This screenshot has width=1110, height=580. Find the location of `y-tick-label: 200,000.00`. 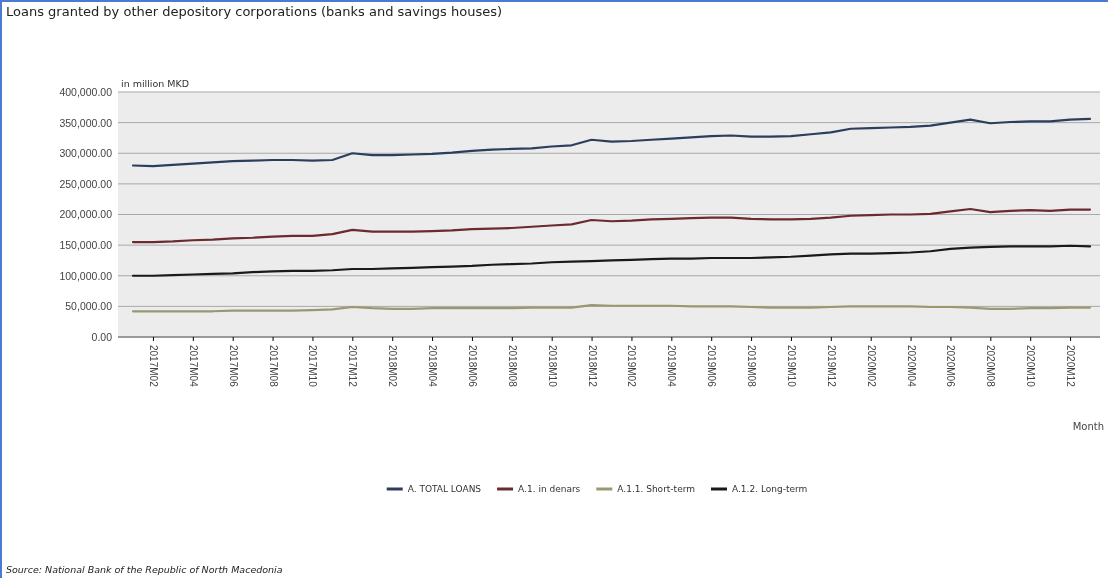

y-tick-label: 200,000.00 is located at coordinates (86, 214).